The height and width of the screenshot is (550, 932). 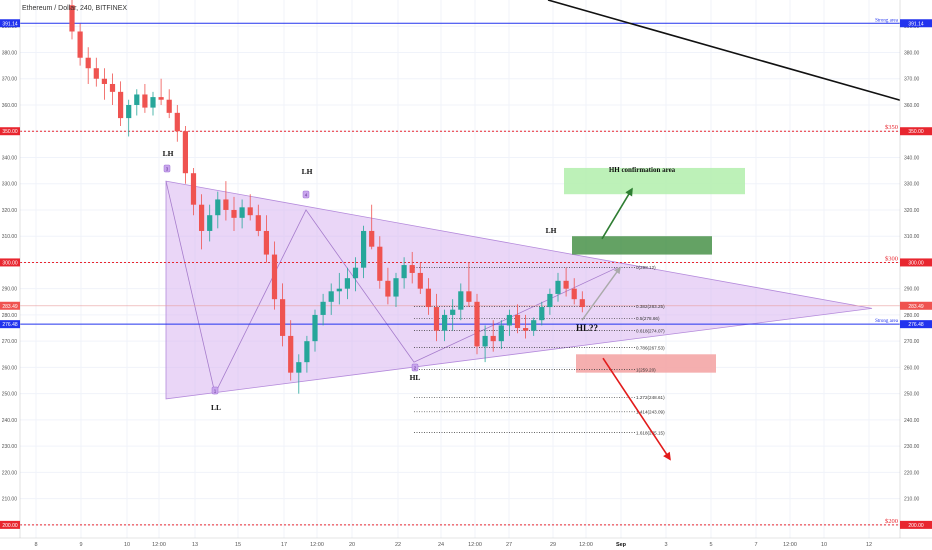 I want to click on y-tick-label-right: 250.00, so click(x=912, y=395).